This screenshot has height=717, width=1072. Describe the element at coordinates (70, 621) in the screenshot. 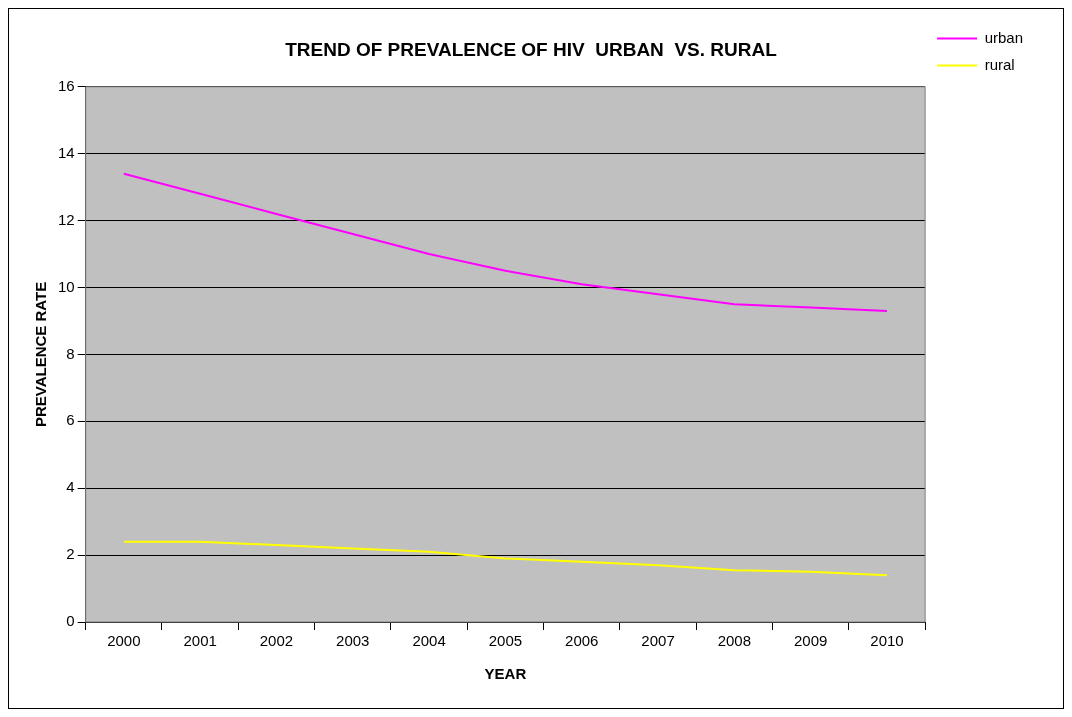

I see `y-tick-label: 0` at that location.